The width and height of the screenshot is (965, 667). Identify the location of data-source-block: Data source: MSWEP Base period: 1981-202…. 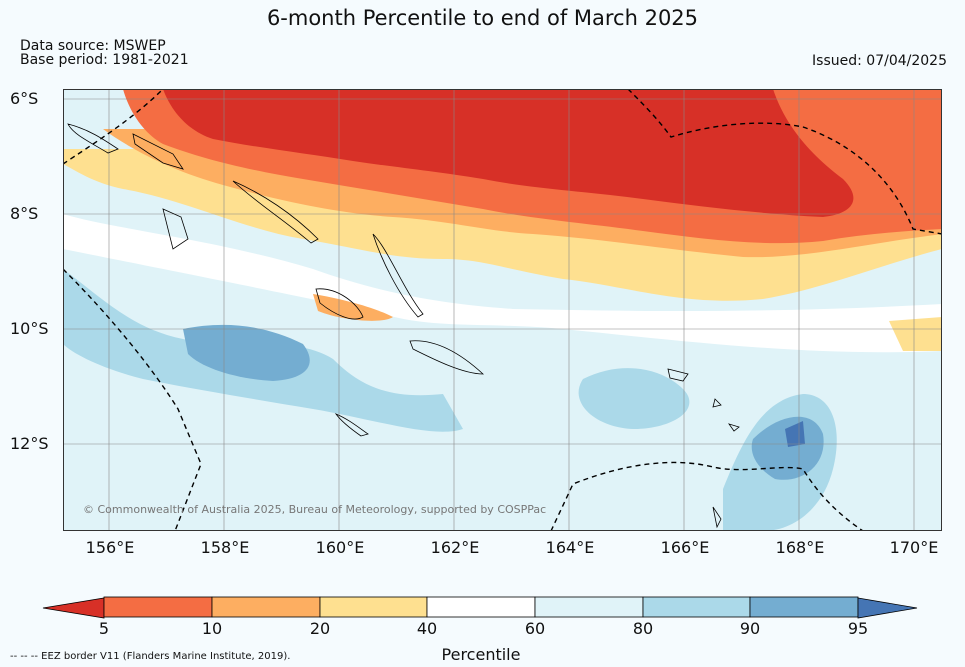
(104, 53).